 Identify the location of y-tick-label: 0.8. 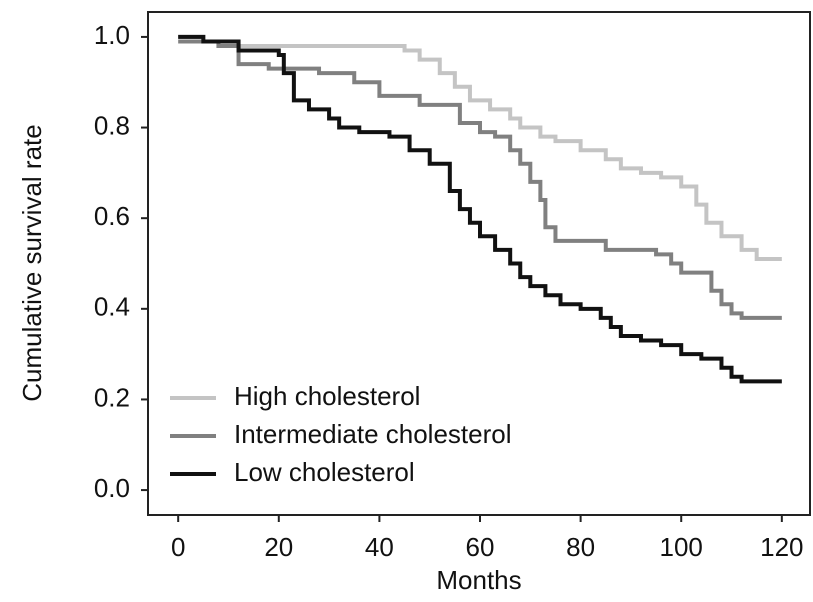
(112, 125).